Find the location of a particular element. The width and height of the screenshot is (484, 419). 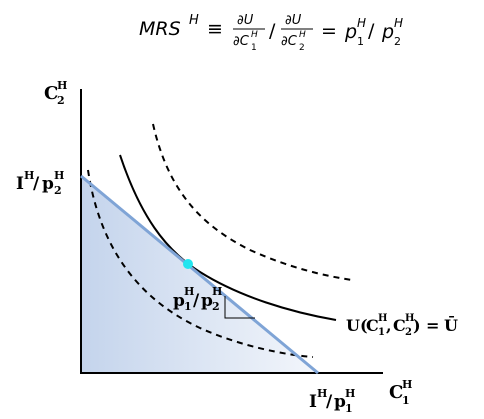

svg-text: Ū is located at coordinates (451, 325).